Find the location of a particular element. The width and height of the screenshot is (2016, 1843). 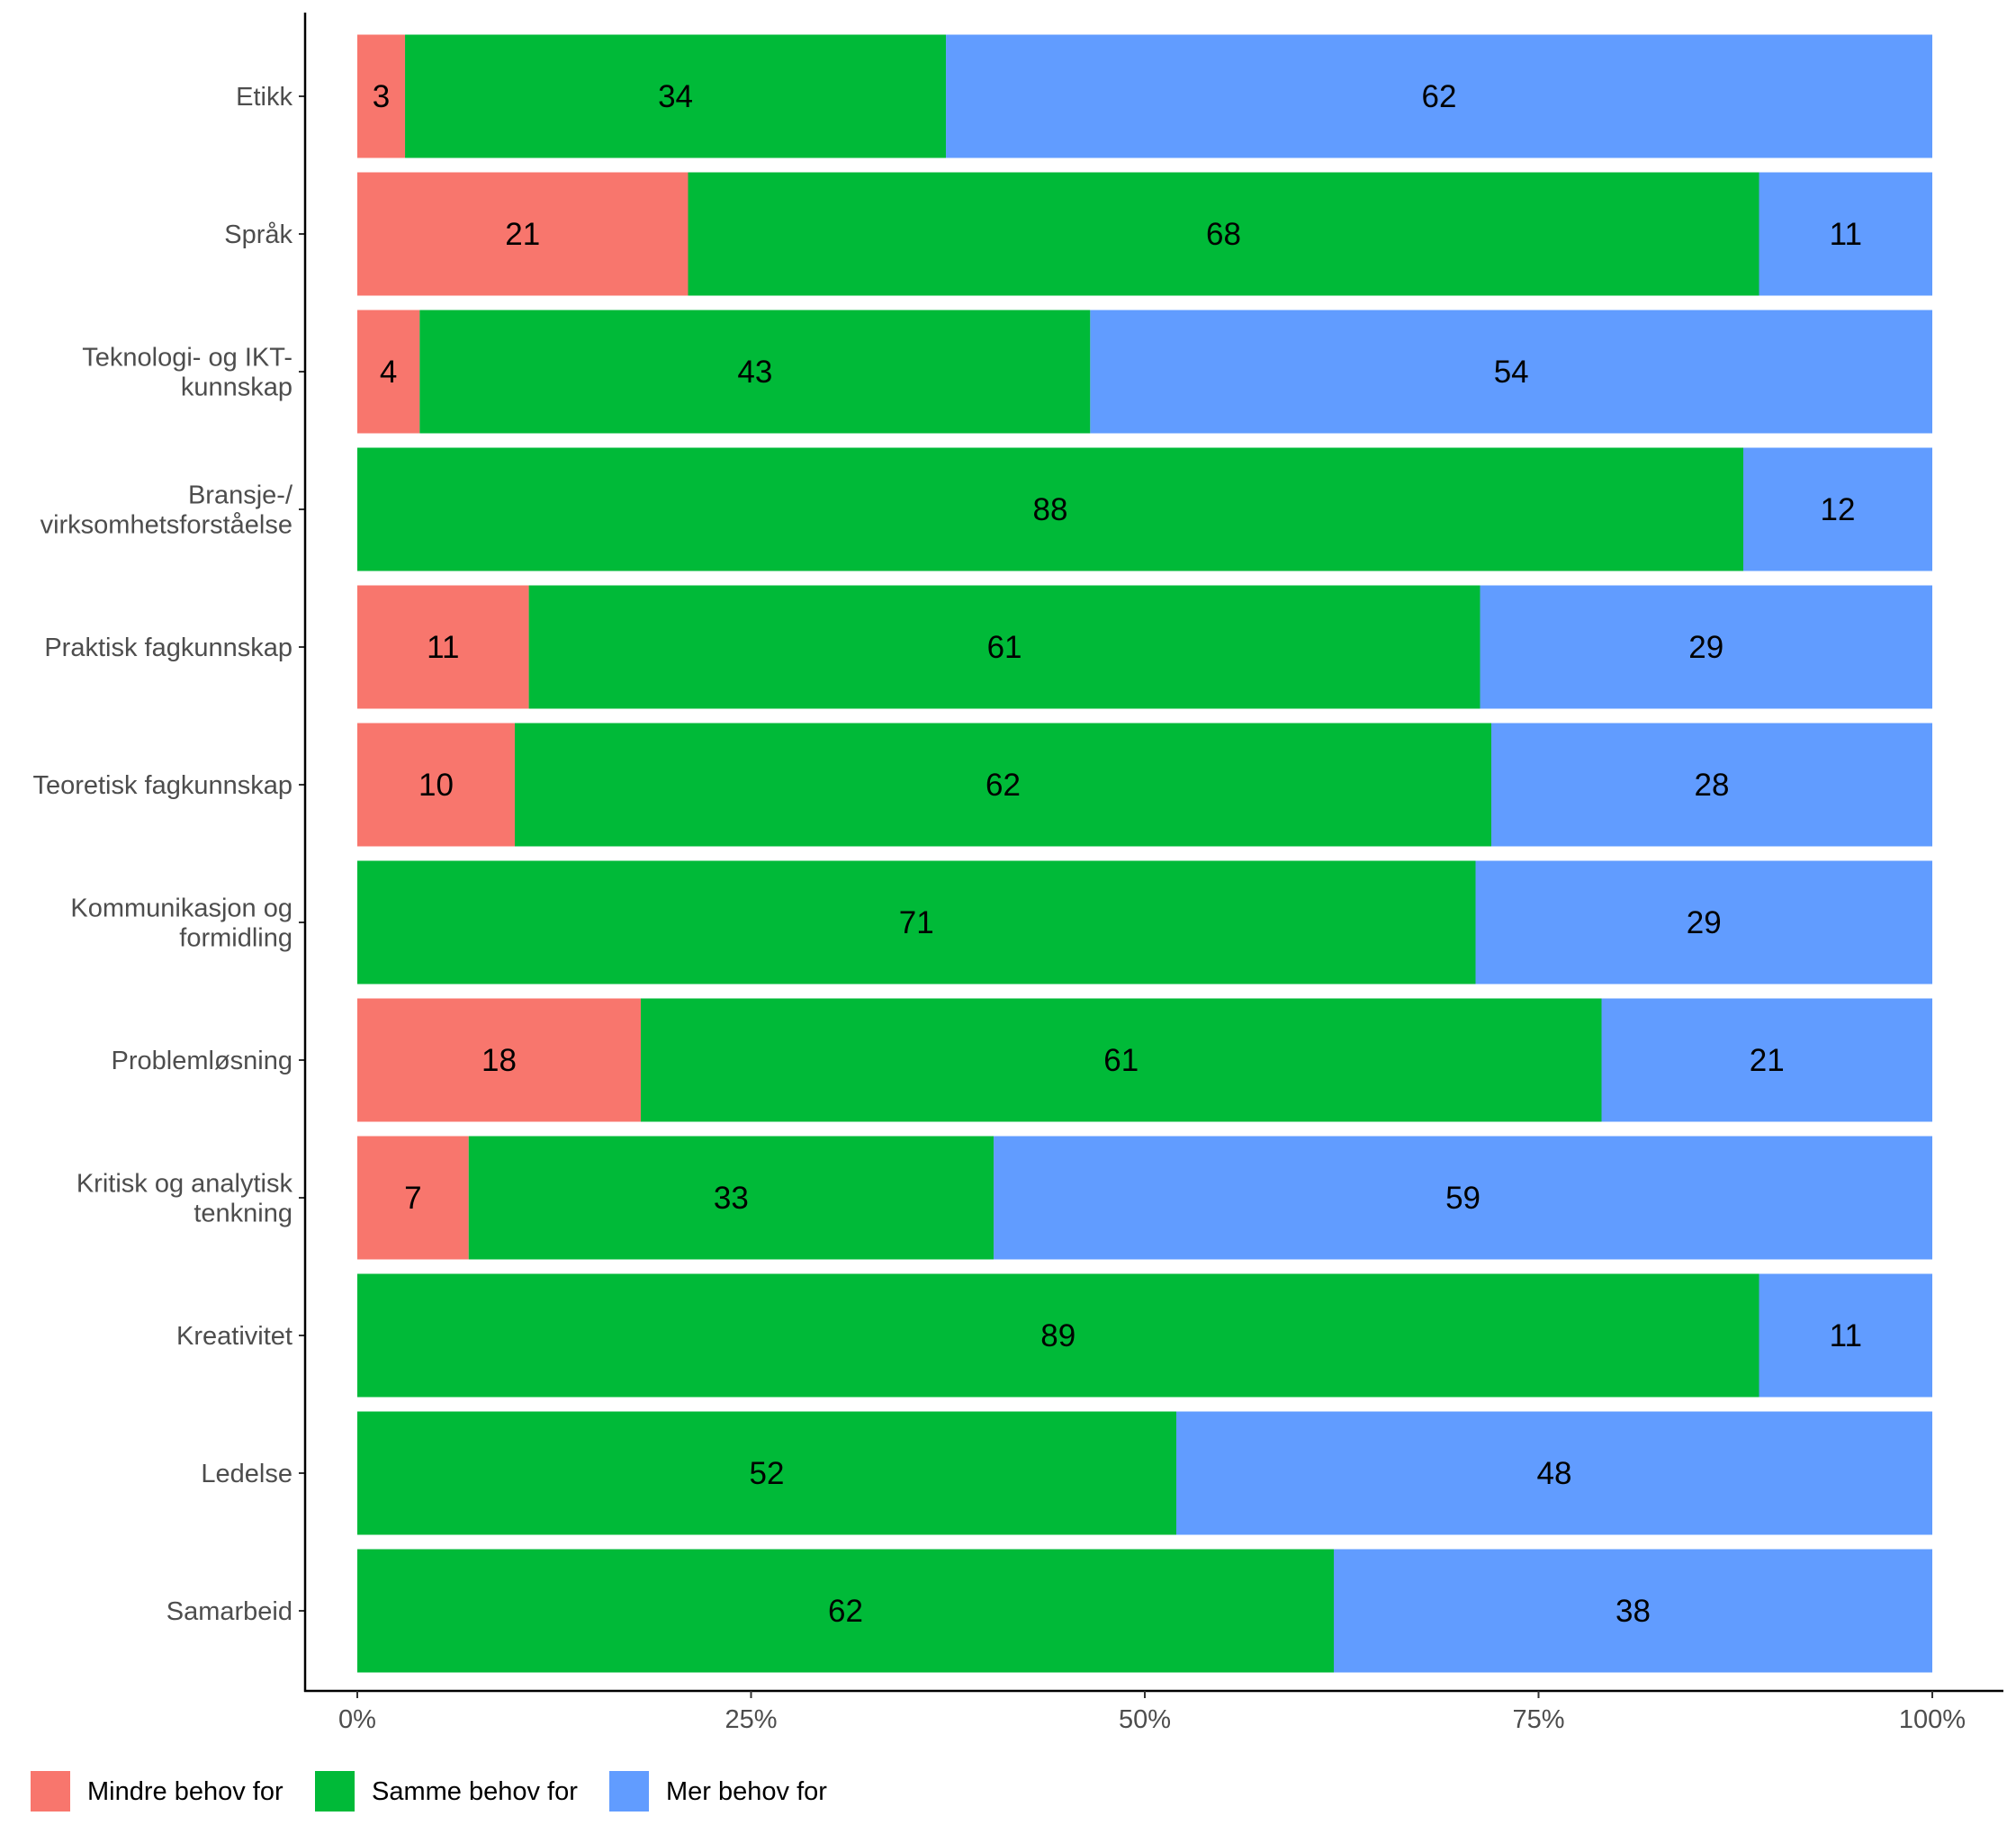

data-label: 12 is located at coordinates (1838, 509).